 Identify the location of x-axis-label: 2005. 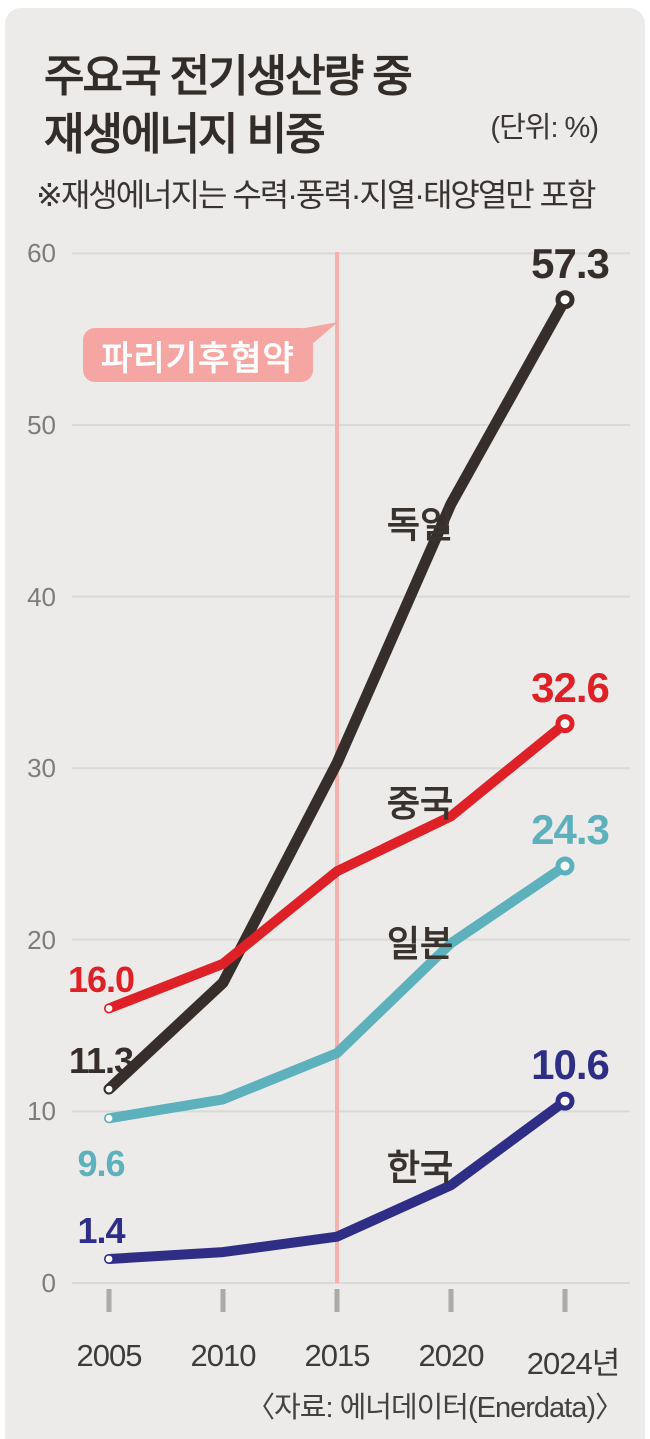
(109, 1355).